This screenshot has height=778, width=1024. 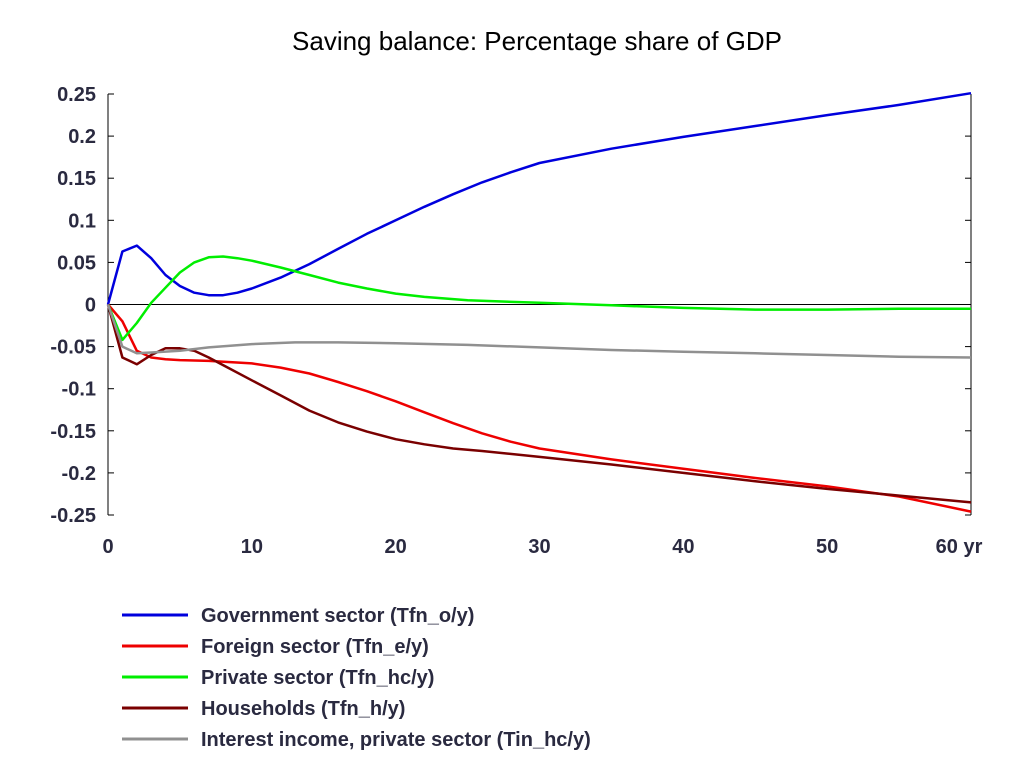 I want to click on y-tick-label: -0.05, so click(x=73, y=348).